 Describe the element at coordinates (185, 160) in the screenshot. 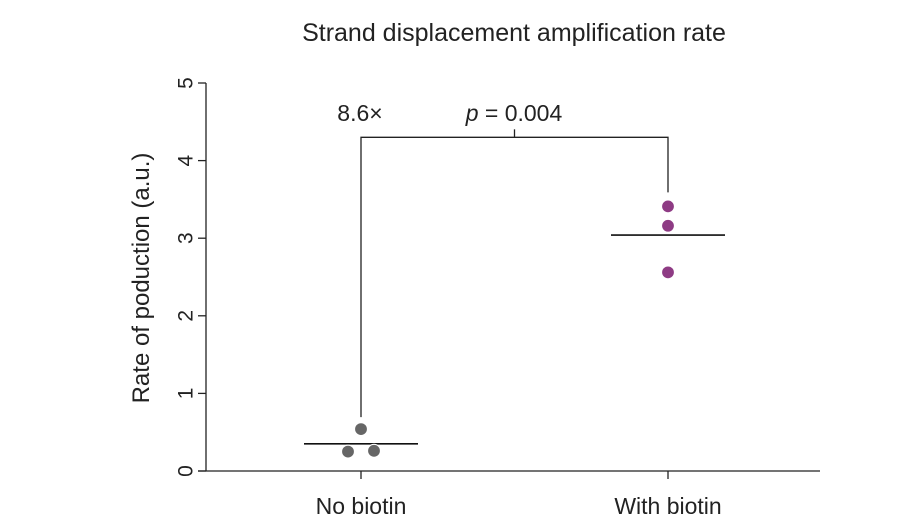

I see `y-tick-label: 4` at that location.